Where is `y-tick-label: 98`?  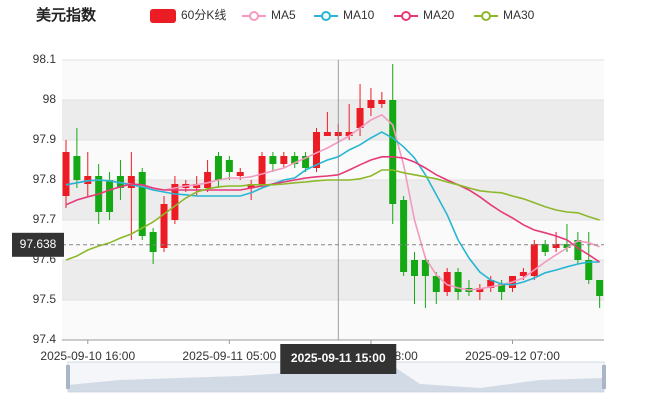
y-tick-label: 98 is located at coordinates (50, 99).